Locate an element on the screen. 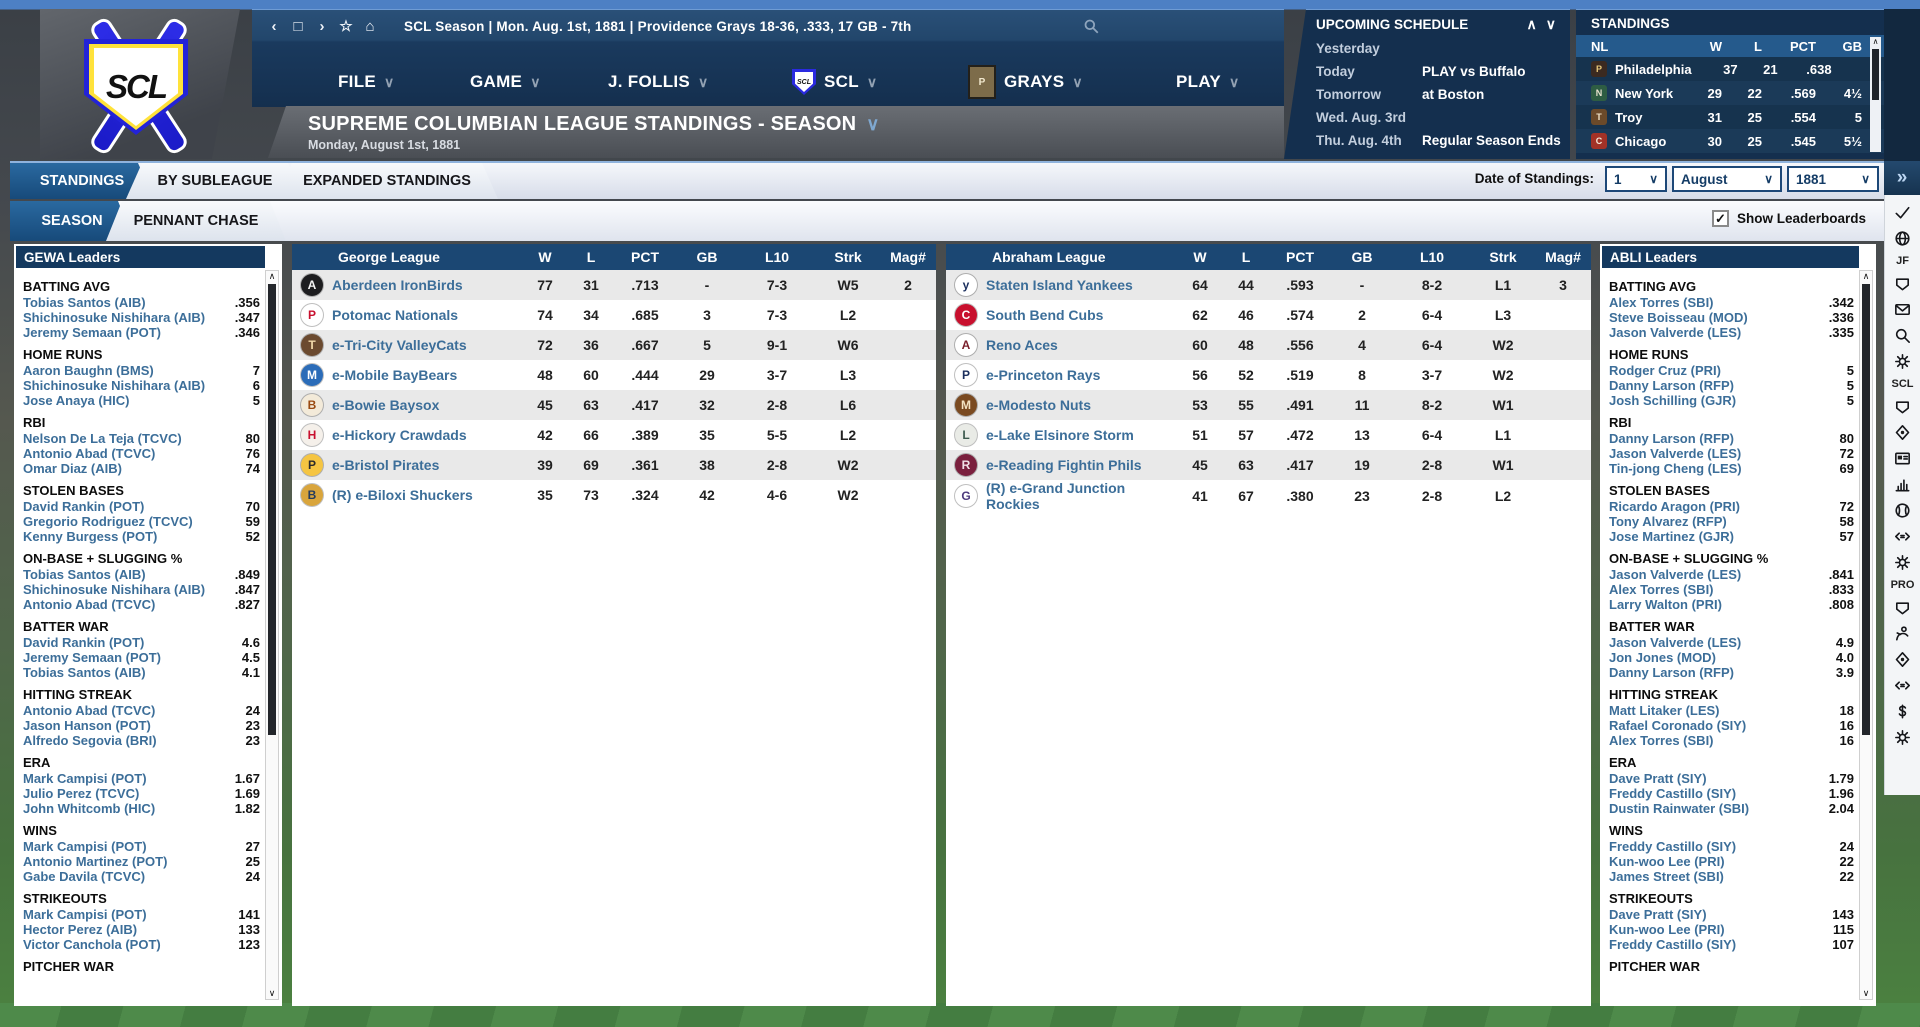  player-name: Alex Torres (SBI) is located at coordinates (1661, 302).